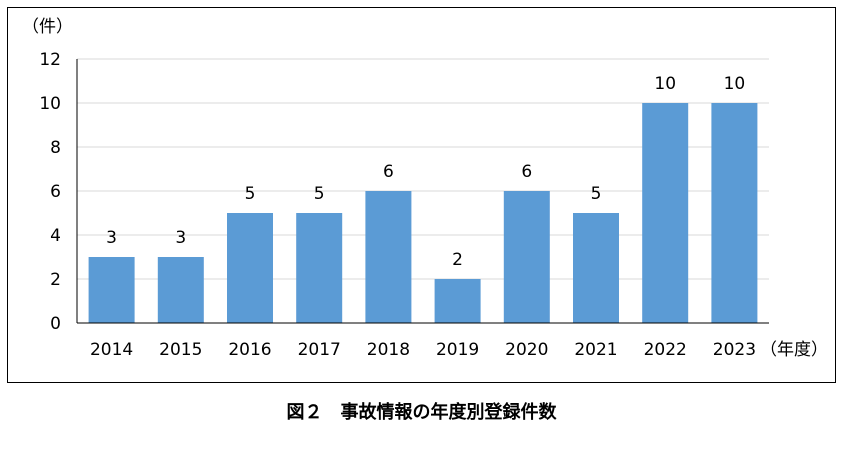 The width and height of the screenshot is (843, 451). What do you see at coordinates (55, 148) in the screenshot?
I see `y-tick-label: 8` at bounding box center [55, 148].